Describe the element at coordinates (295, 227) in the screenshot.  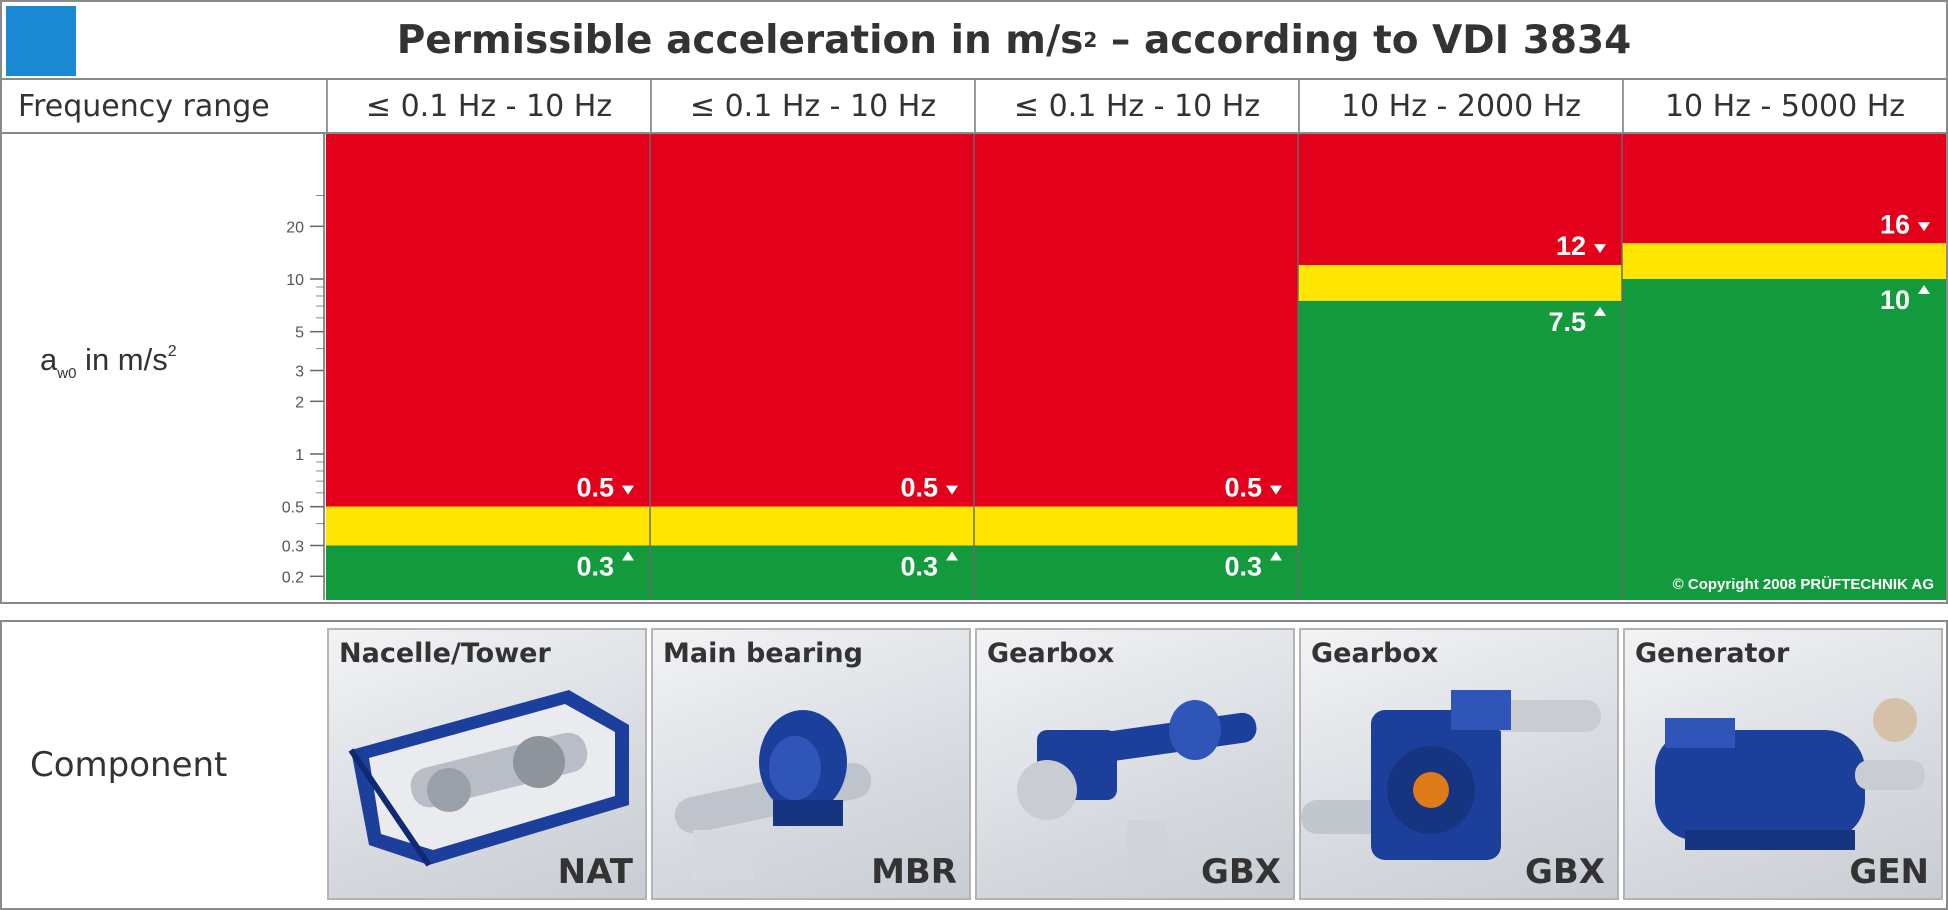
I see `y-tick-label: 20` at that location.